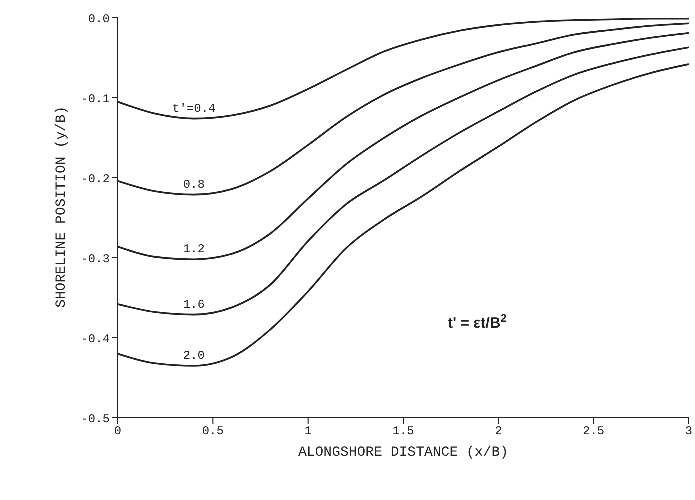 The image size is (695, 500). I want to click on x-tick-label: 1, so click(308, 431).